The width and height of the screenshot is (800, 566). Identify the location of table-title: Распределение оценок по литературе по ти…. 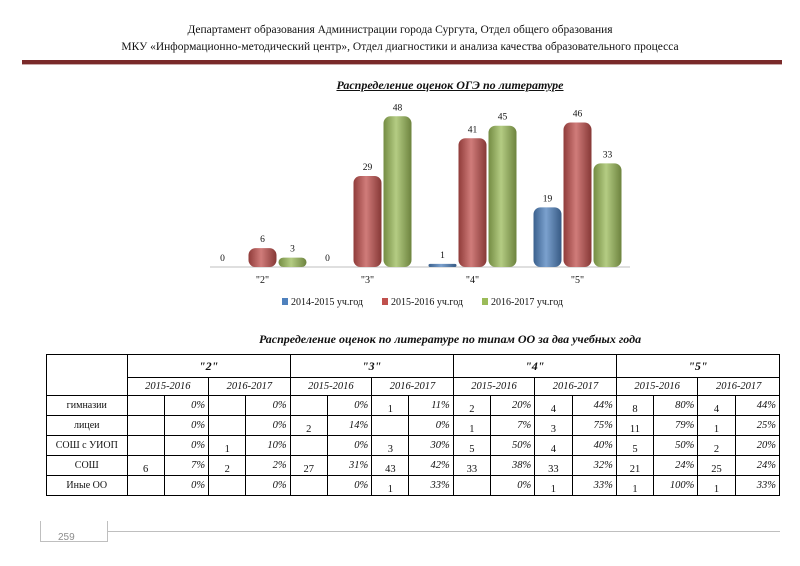
(450, 339).